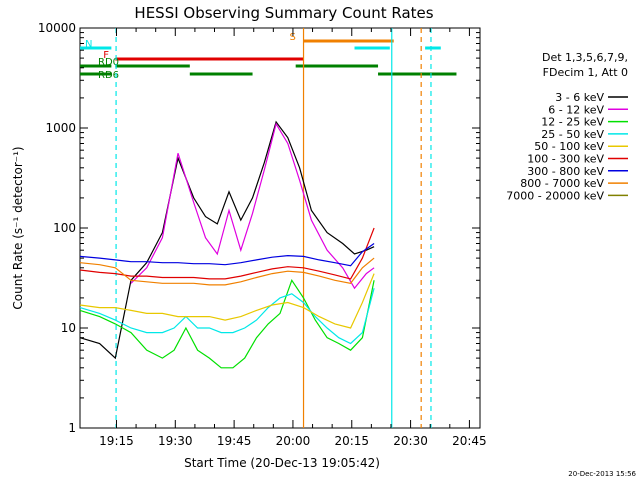  What do you see at coordinates (108, 62) in the screenshot?
I see `state-bar-label-rd0: RD0` at bounding box center [108, 62].